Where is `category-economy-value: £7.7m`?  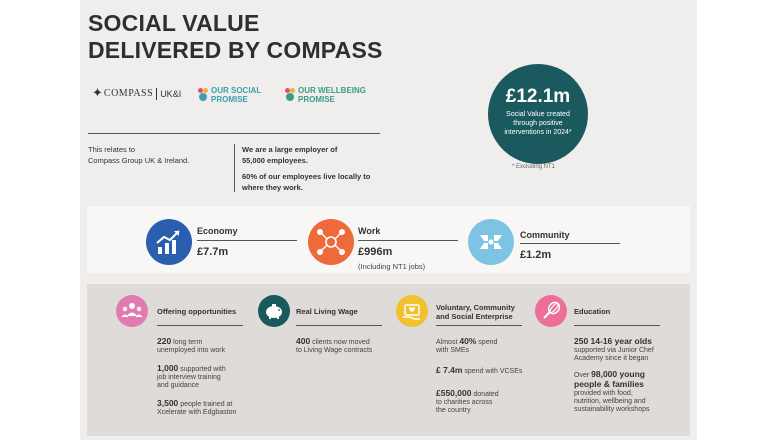
category-economy-value: £7.7m is located at coordinates (213, 252).